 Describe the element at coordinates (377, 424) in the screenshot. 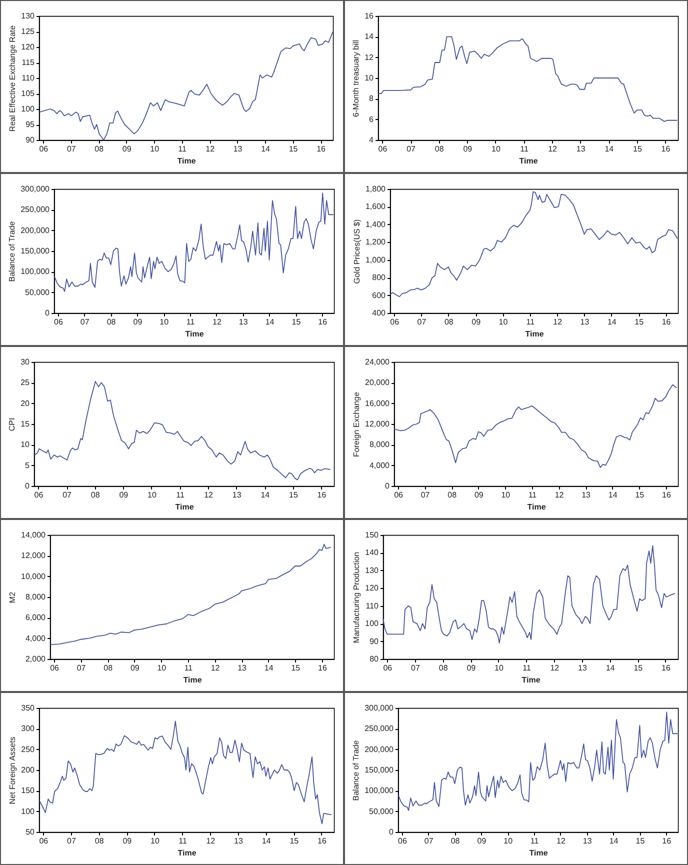

I see `y-tick-label: 12,000` at that location.